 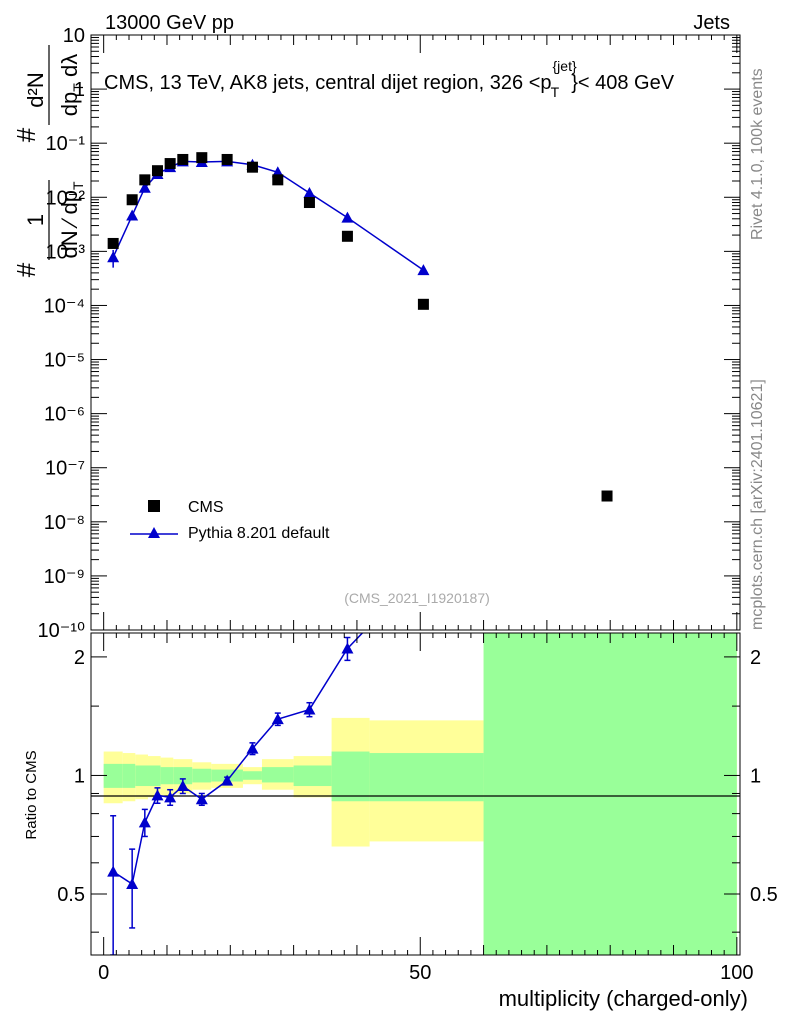 What do you see at coordinates (66, 198) in the screenshot?
I see `main-ytick-label: 10⁻²` at bounding box center [66, 198].